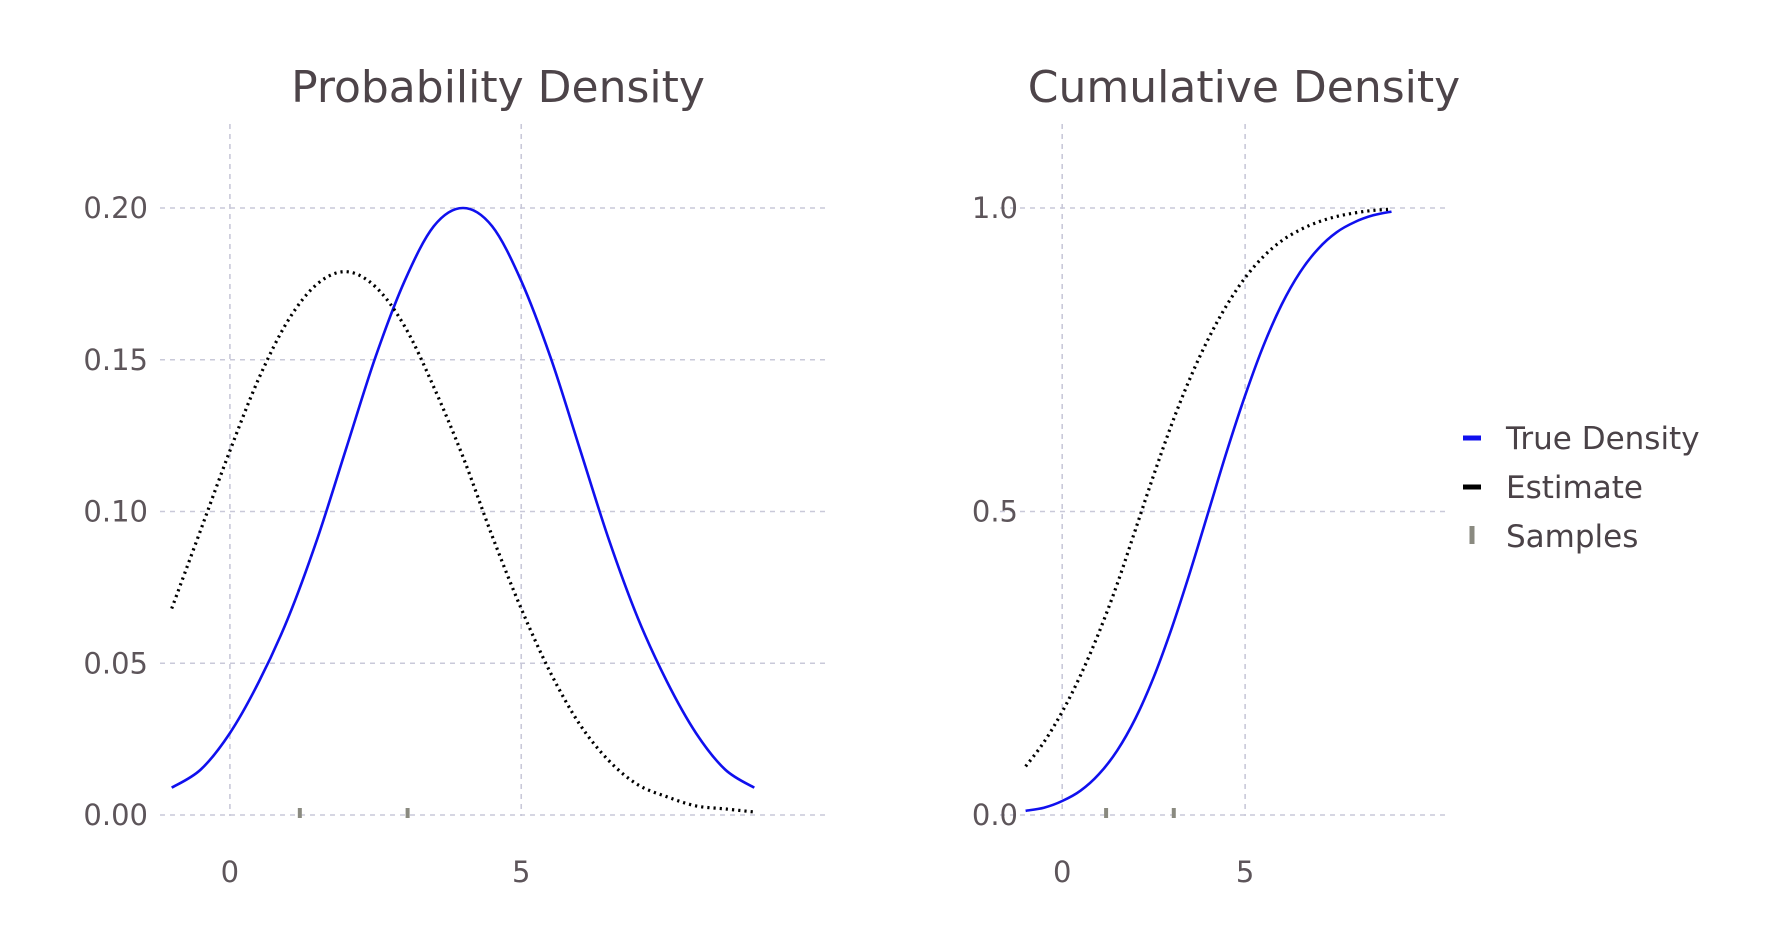 Image resolution: width=1772 pixels, height=945 pixels. Describe the element at coordinates (230, 872) in the screenshot. I see `pdf-x-tick-label: 0` at that location.